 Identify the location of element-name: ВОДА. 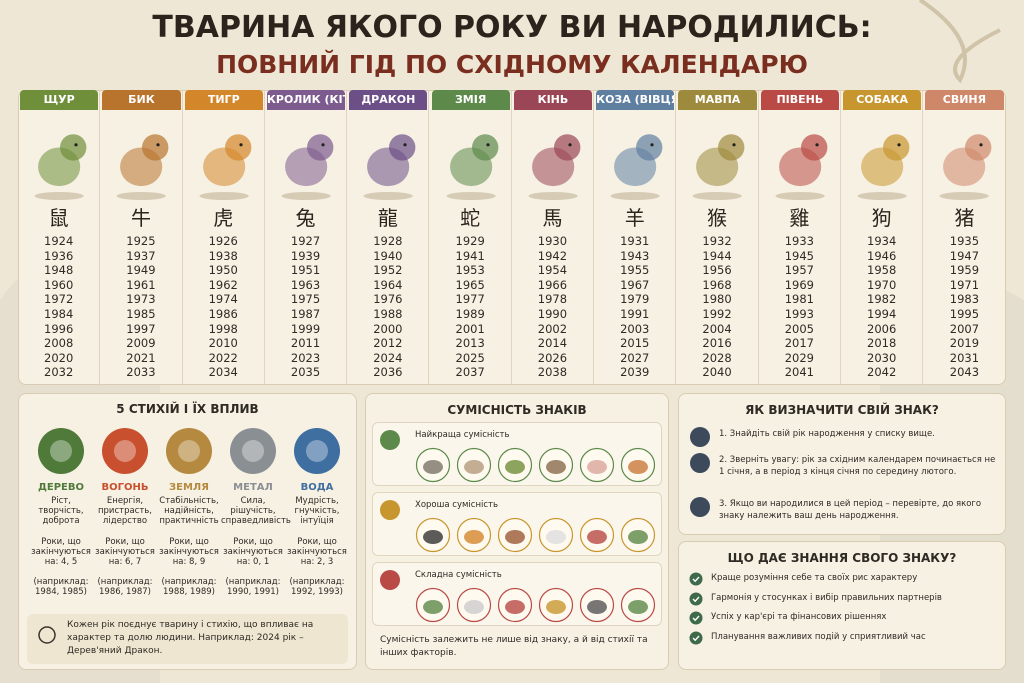
(317, 487).